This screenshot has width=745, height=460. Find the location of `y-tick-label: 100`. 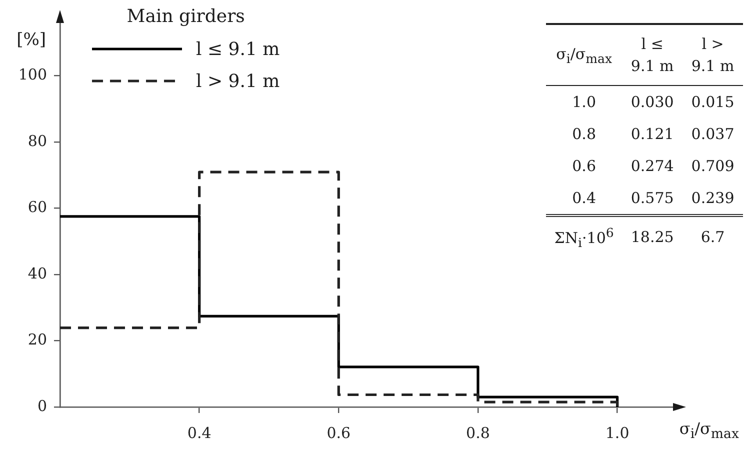

y-tick-label: 100 is located at coordinates (32, 75).